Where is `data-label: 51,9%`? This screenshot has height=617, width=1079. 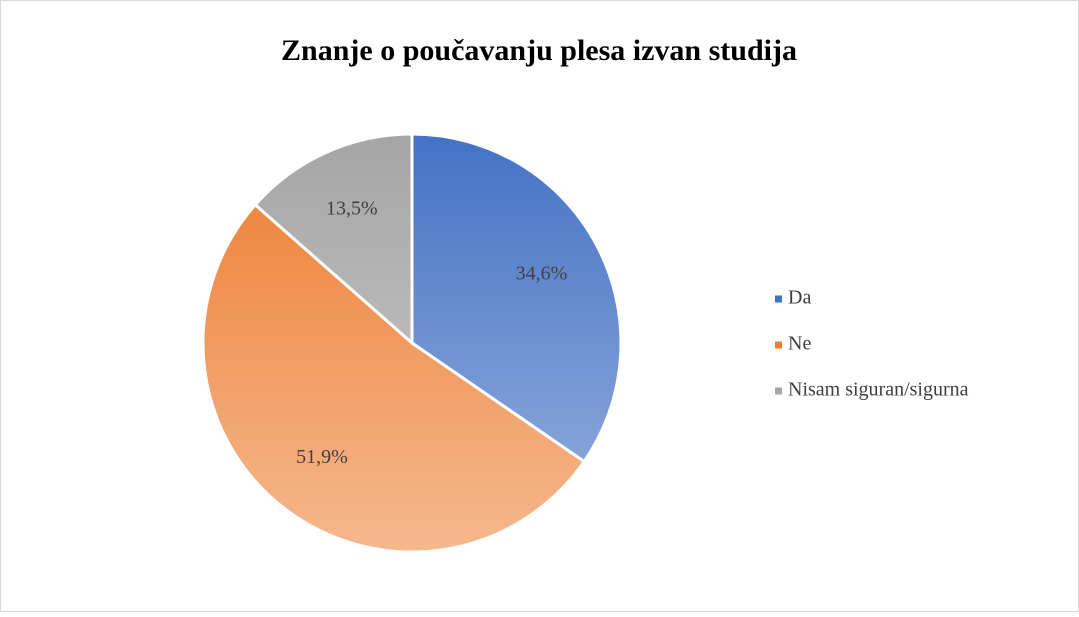 data-label: 51,9% is located at coordinates (322, 457).